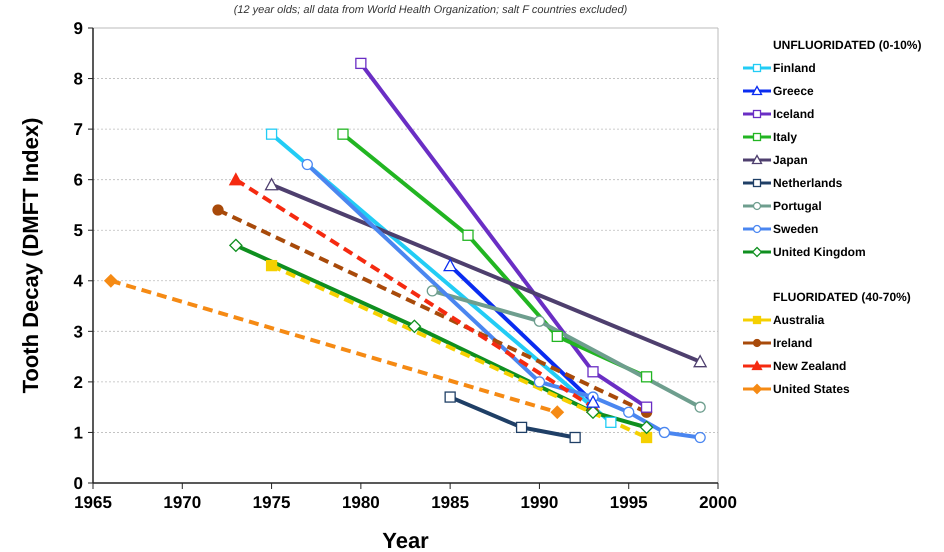 The width and height of the screenshot is (944, 552). I want to click on y-tick-label: 1, so click(78, 432).